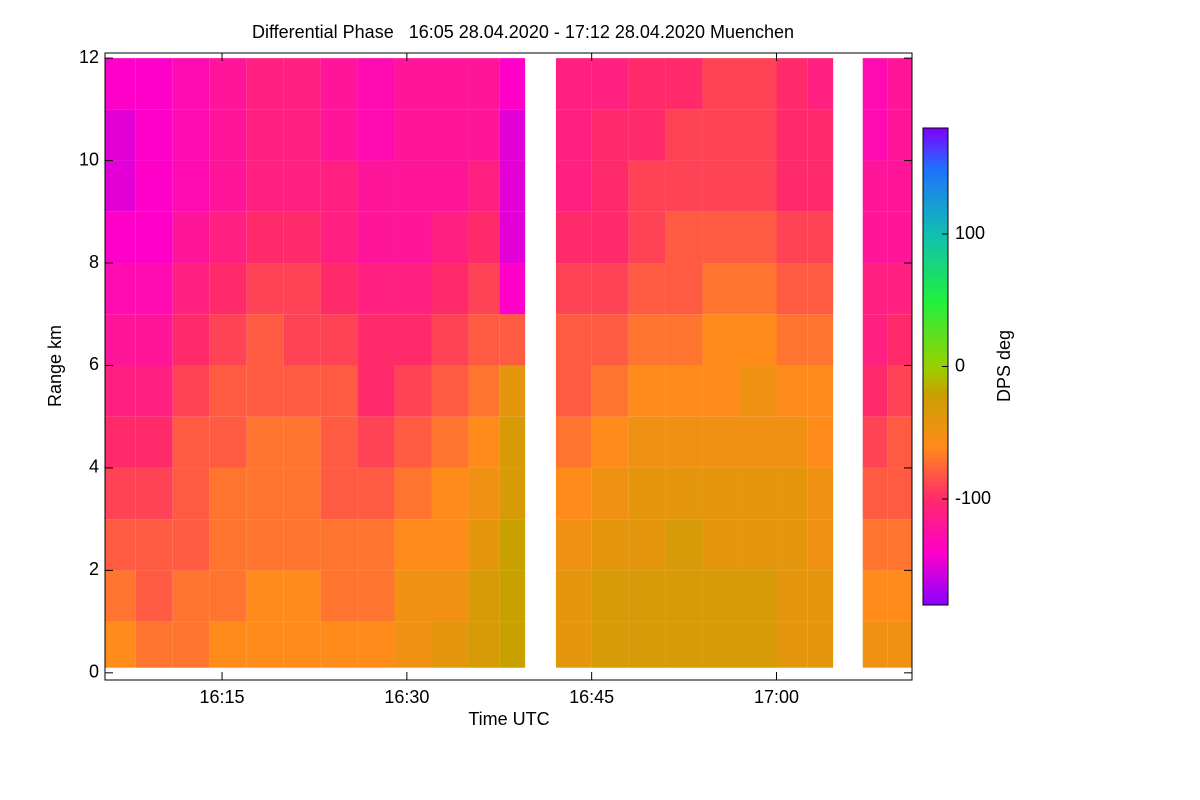  I want to click on x-tick-label: 16:45, so click(591, 697).